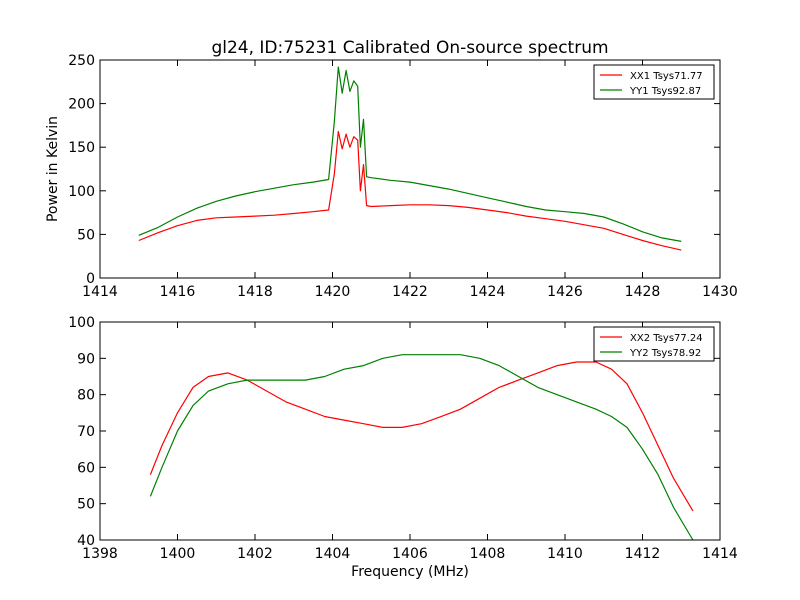  Describe the element at coordinates (565, 292) in the screenshot. I see `top-x-tick-label: 1426` at that location.